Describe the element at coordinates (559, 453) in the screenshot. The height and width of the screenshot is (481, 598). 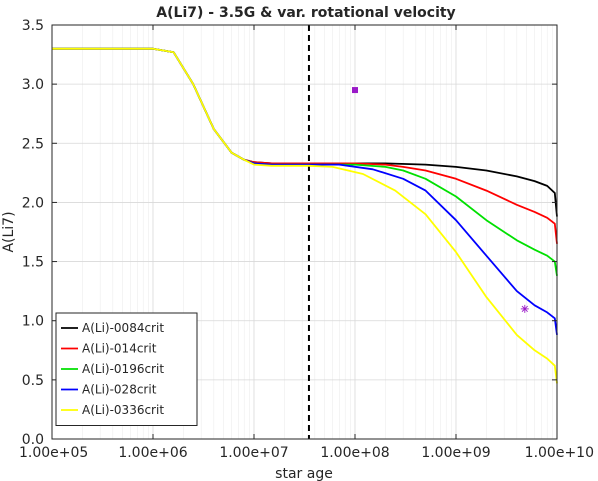
I see `x-tick-label: 1.00e+10` at that location.